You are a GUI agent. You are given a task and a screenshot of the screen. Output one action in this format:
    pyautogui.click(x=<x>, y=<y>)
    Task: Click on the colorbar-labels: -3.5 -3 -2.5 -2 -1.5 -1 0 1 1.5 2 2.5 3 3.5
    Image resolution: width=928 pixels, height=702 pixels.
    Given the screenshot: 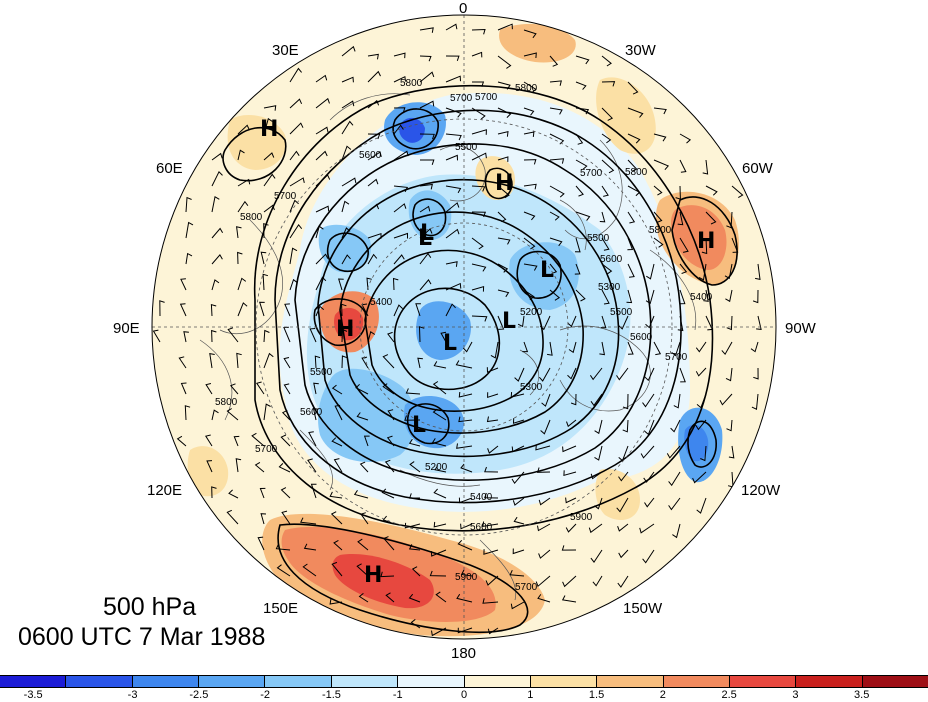 What is the action you would take?
    pyautogui.click(x=464, y=695)
    